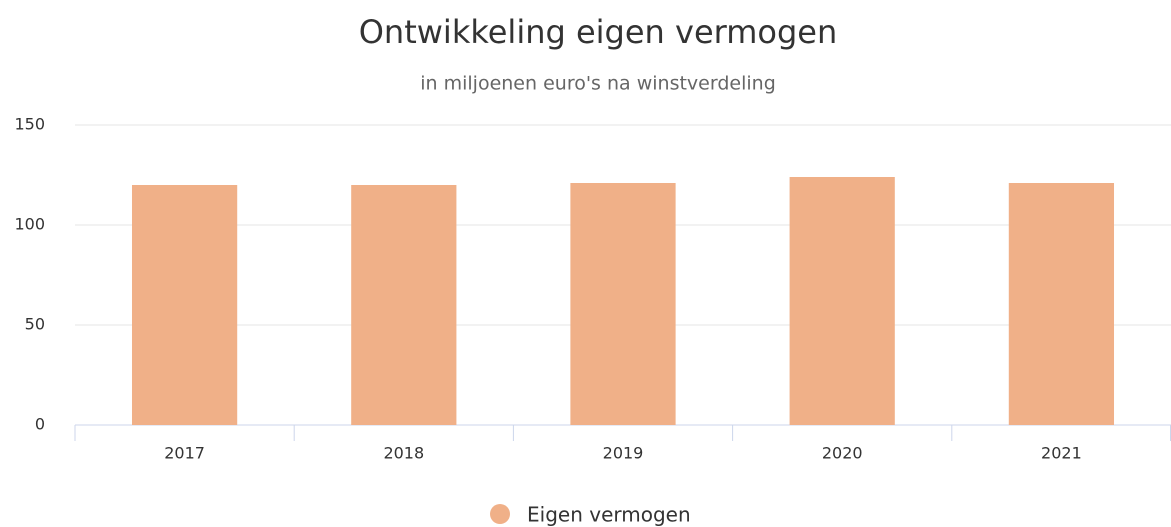 Image resolution: width=1171 pixels, height=527 pixels. Describe the element at coordinates (40, 424) in the screenshot. I see `y-tick-label: 0` at that location.